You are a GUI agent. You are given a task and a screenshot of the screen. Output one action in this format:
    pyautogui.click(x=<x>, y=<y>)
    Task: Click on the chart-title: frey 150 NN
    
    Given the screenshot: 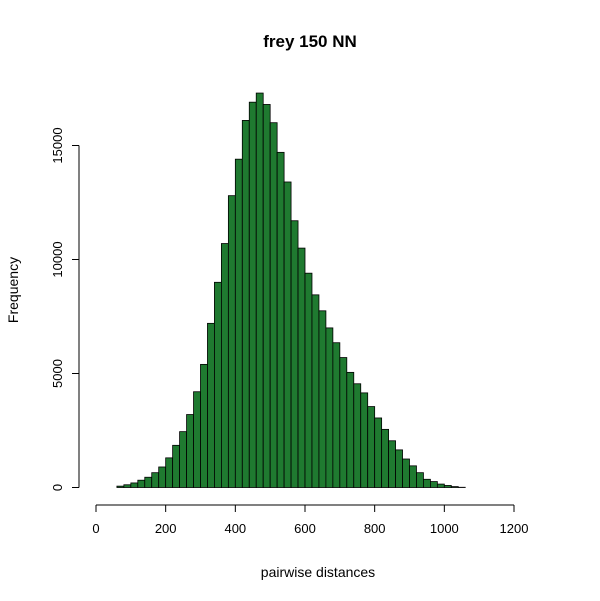 What is the action you would take?
    pyautogui.click(x=310, y=41)
    